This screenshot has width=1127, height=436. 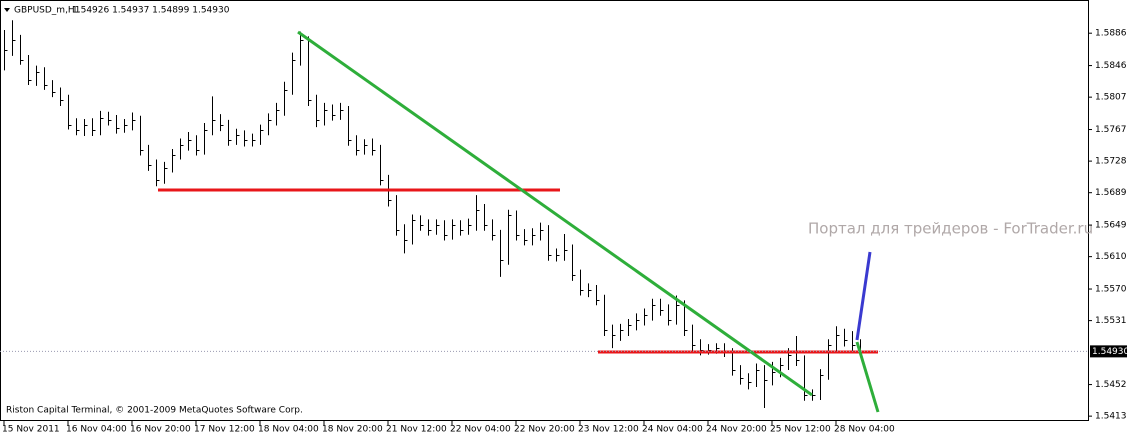 What do you see at coordinates (7, 10) in the screenshot?
I see `symbol-icon` at bounding box center [7, 10].